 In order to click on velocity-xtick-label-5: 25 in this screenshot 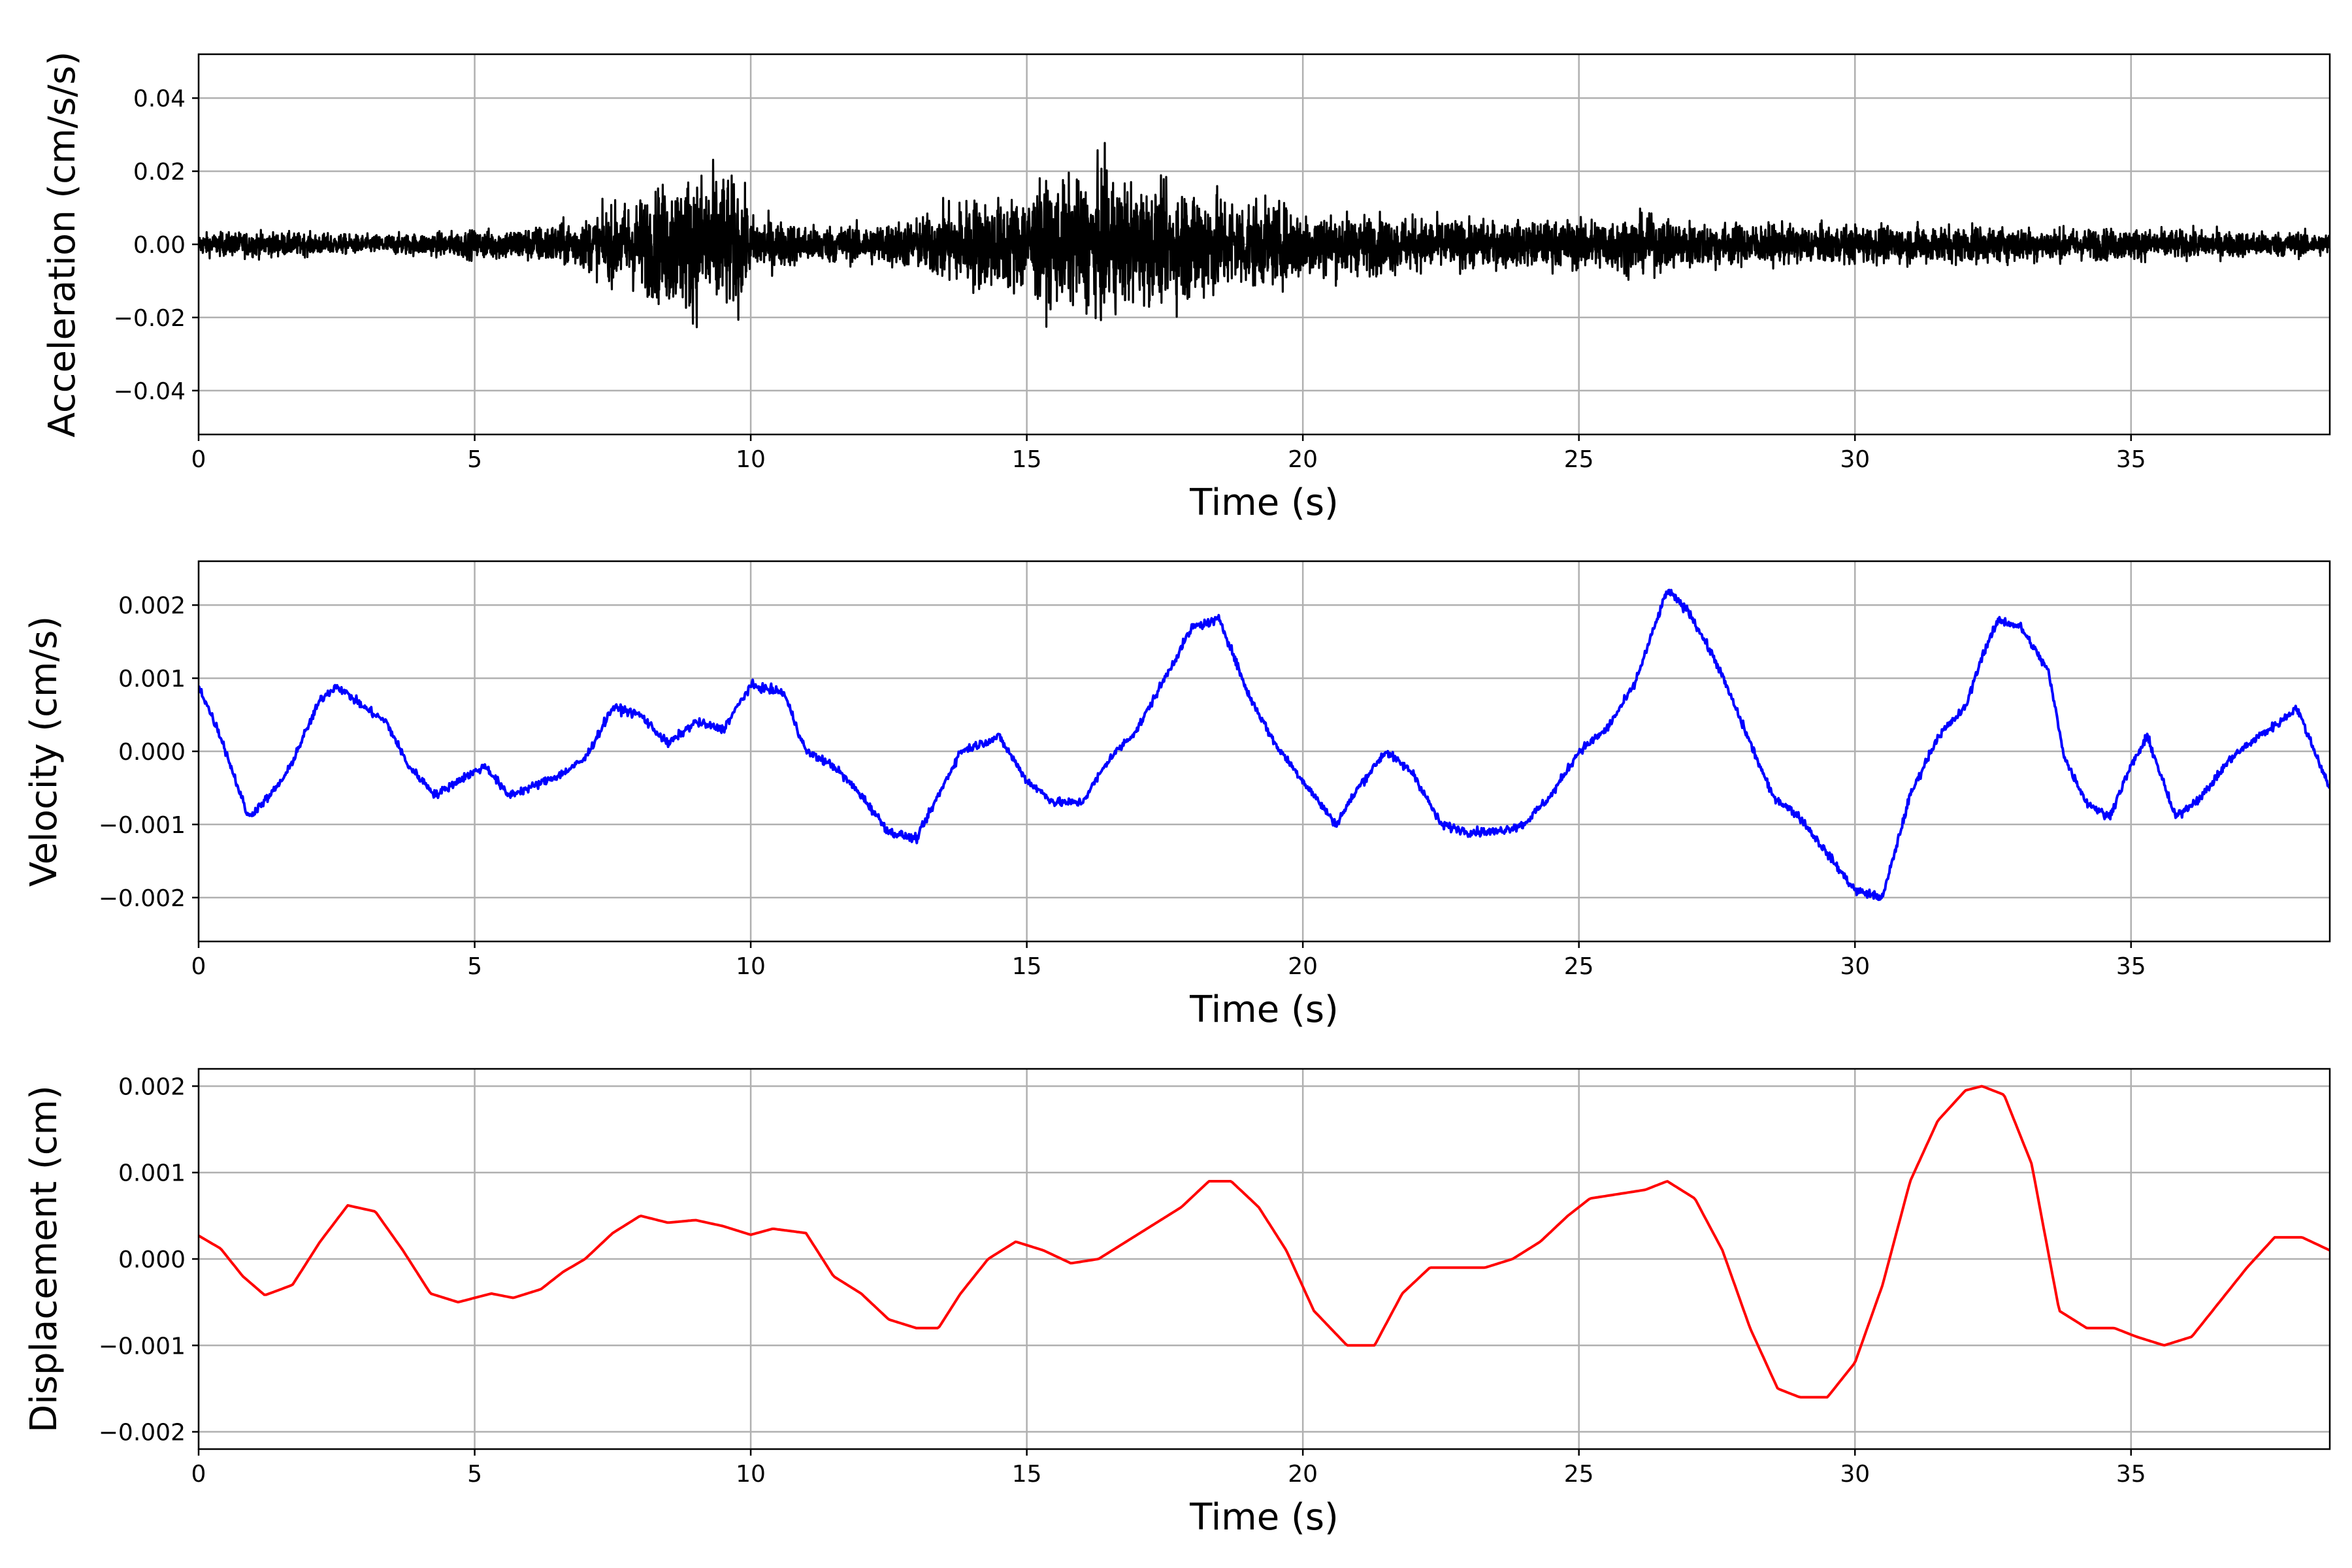, I will do `click(1579, 966)`.